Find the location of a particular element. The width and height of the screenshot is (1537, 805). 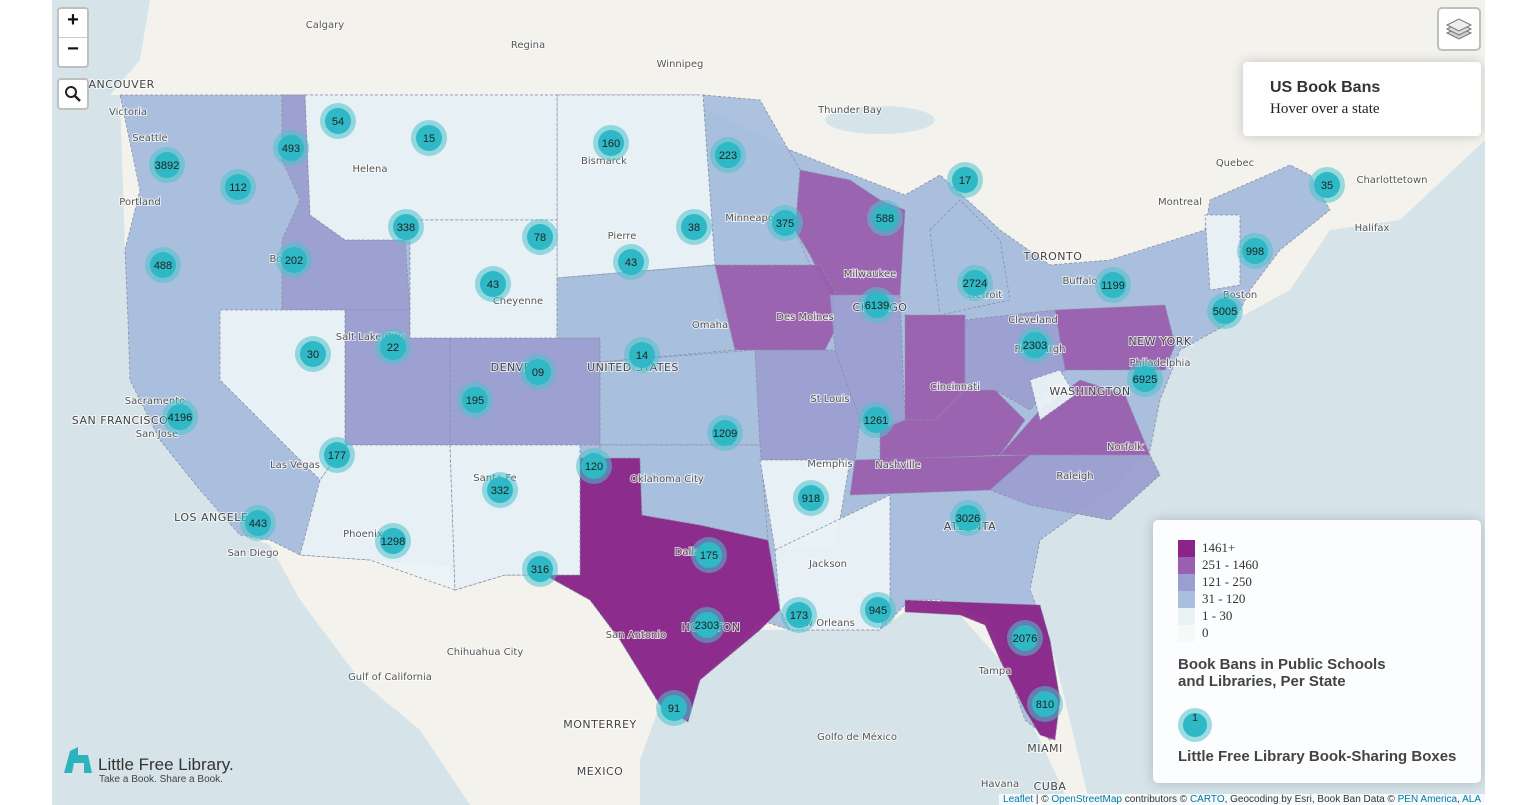

zoom-in: + is located at coordinates (73, 20).